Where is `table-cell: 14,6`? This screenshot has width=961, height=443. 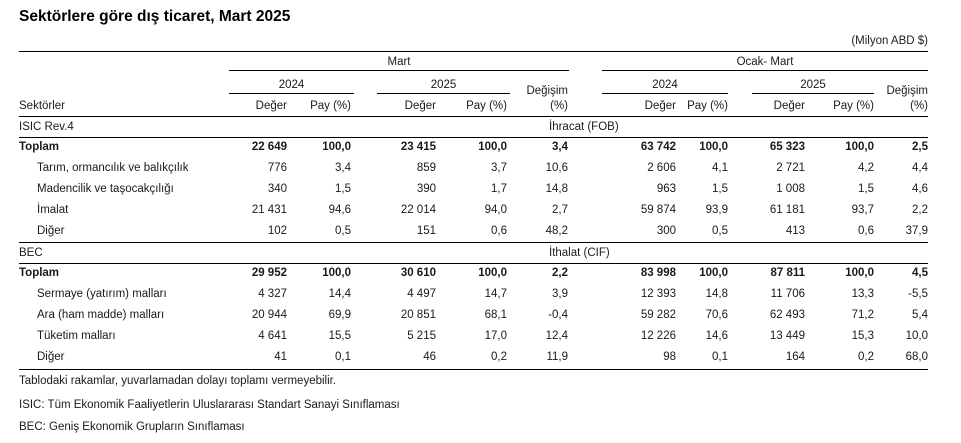 table-cell: 14,6 is located at coordinates (716, 336).